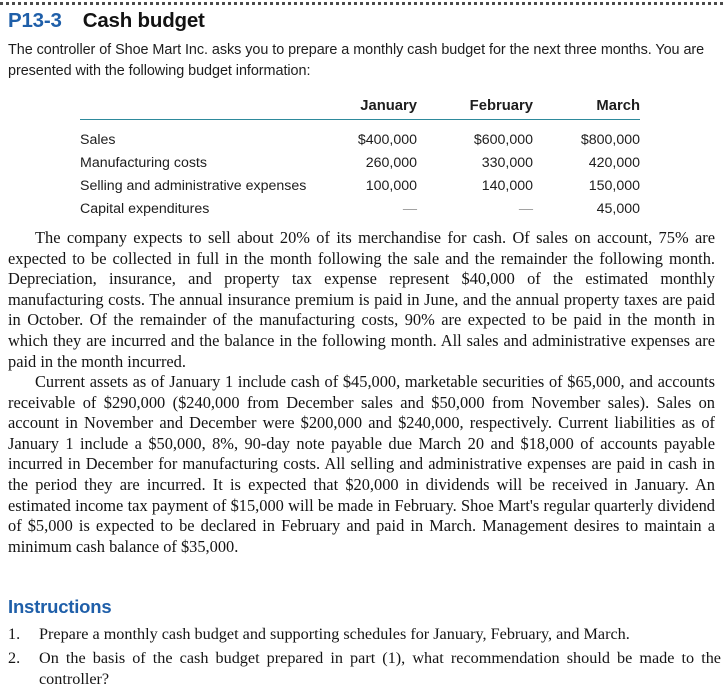 The height and width of the screenshot is (700, 723). I want to click on cell-manufacturing-costs-january: 260,000, so click(391, 163).